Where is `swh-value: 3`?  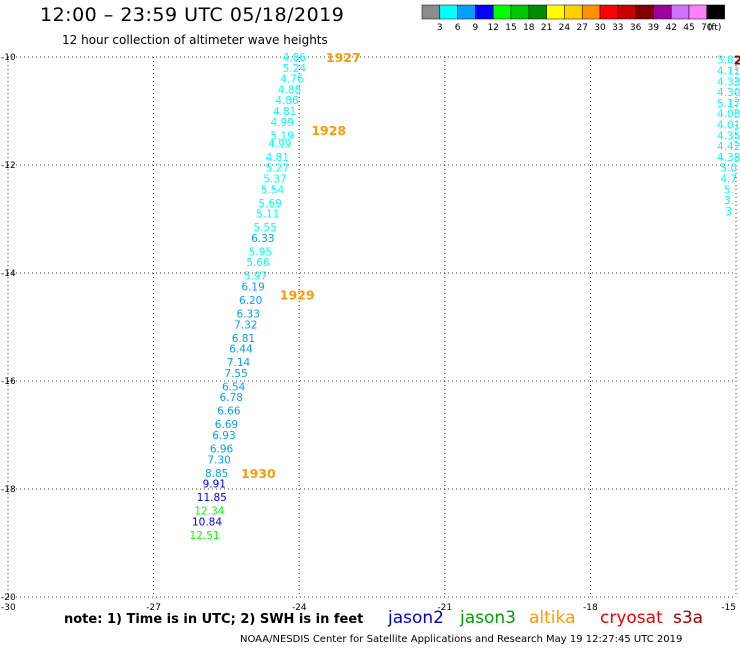 swh-value: 3 is located at coordinates (728, 212).